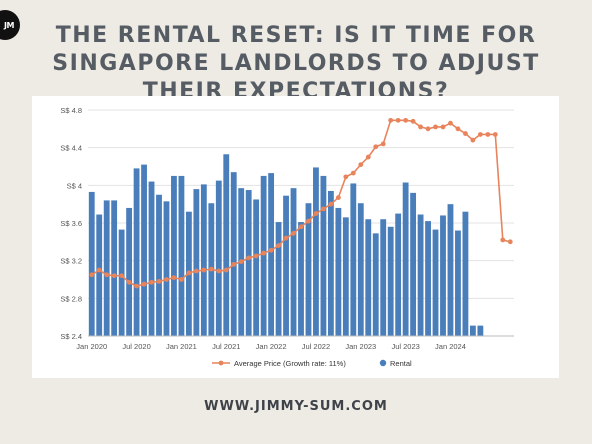  Describe the element at coordinates (74, 185) in the screenshot. I see `y-tick-label: S$ 4` at that location.